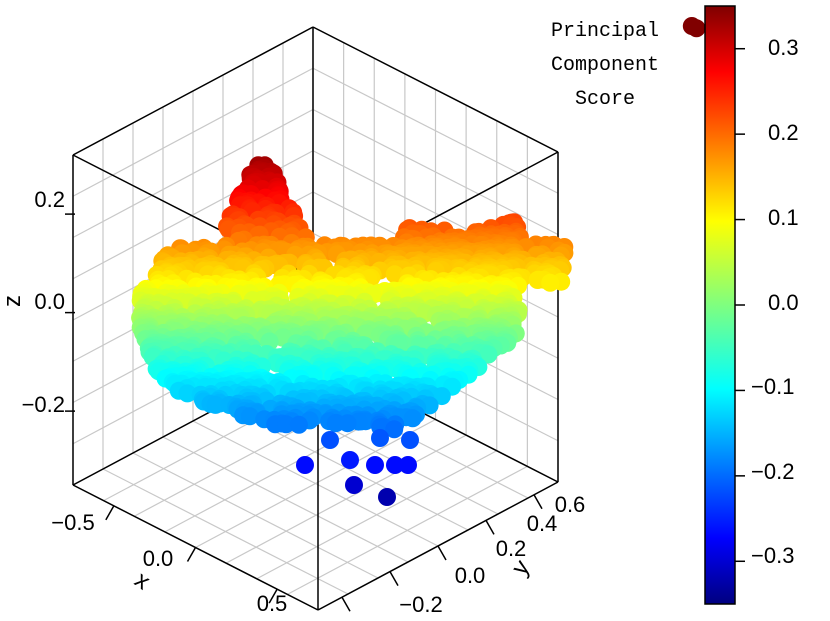  Describe the element at coordinates (783, 132) in the screenshot. I see `colorbar-tick-label: 0.2` at that location.